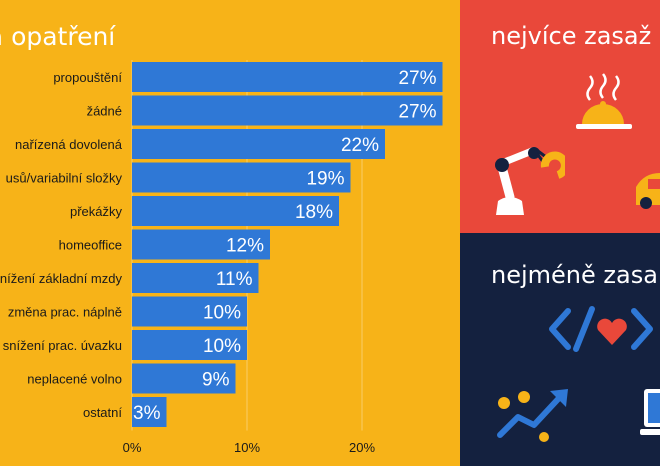 This screenshot has height=466, width=660. I want to click on category-label: usů/variabilní složky, so click(64, 178).